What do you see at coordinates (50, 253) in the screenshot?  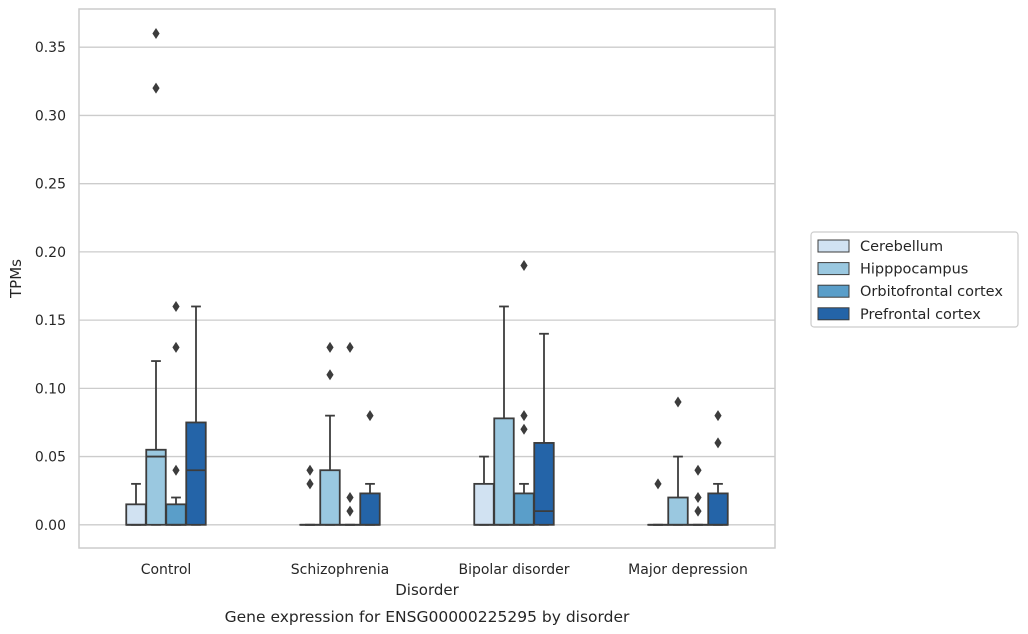 I see `y-tick-label: 0.20` at bounding box center [50, 253].